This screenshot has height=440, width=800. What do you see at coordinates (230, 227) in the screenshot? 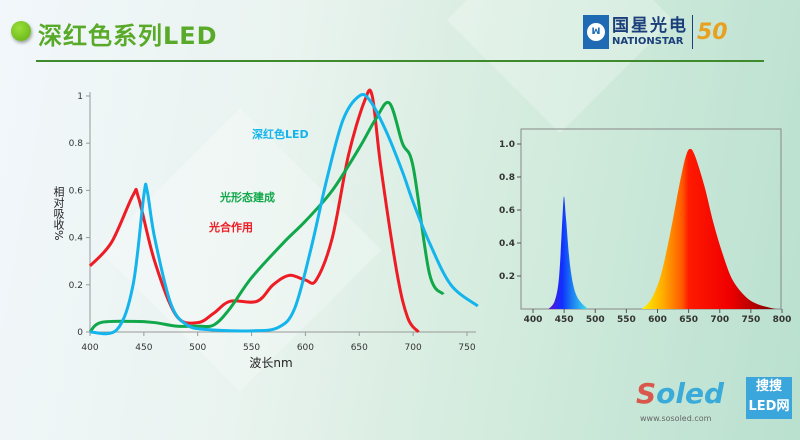
I see `series-label: 光合作用` at bounding box center [230, 227].